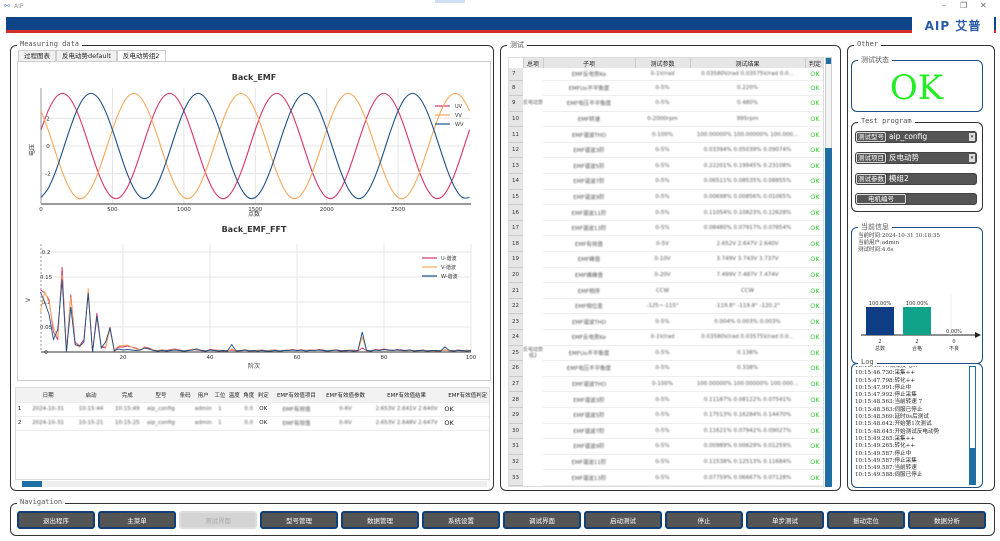  Describe the element at coordinates (345, 395) in the screenshot. I see `column-header: EMF有效值参数` at that location.